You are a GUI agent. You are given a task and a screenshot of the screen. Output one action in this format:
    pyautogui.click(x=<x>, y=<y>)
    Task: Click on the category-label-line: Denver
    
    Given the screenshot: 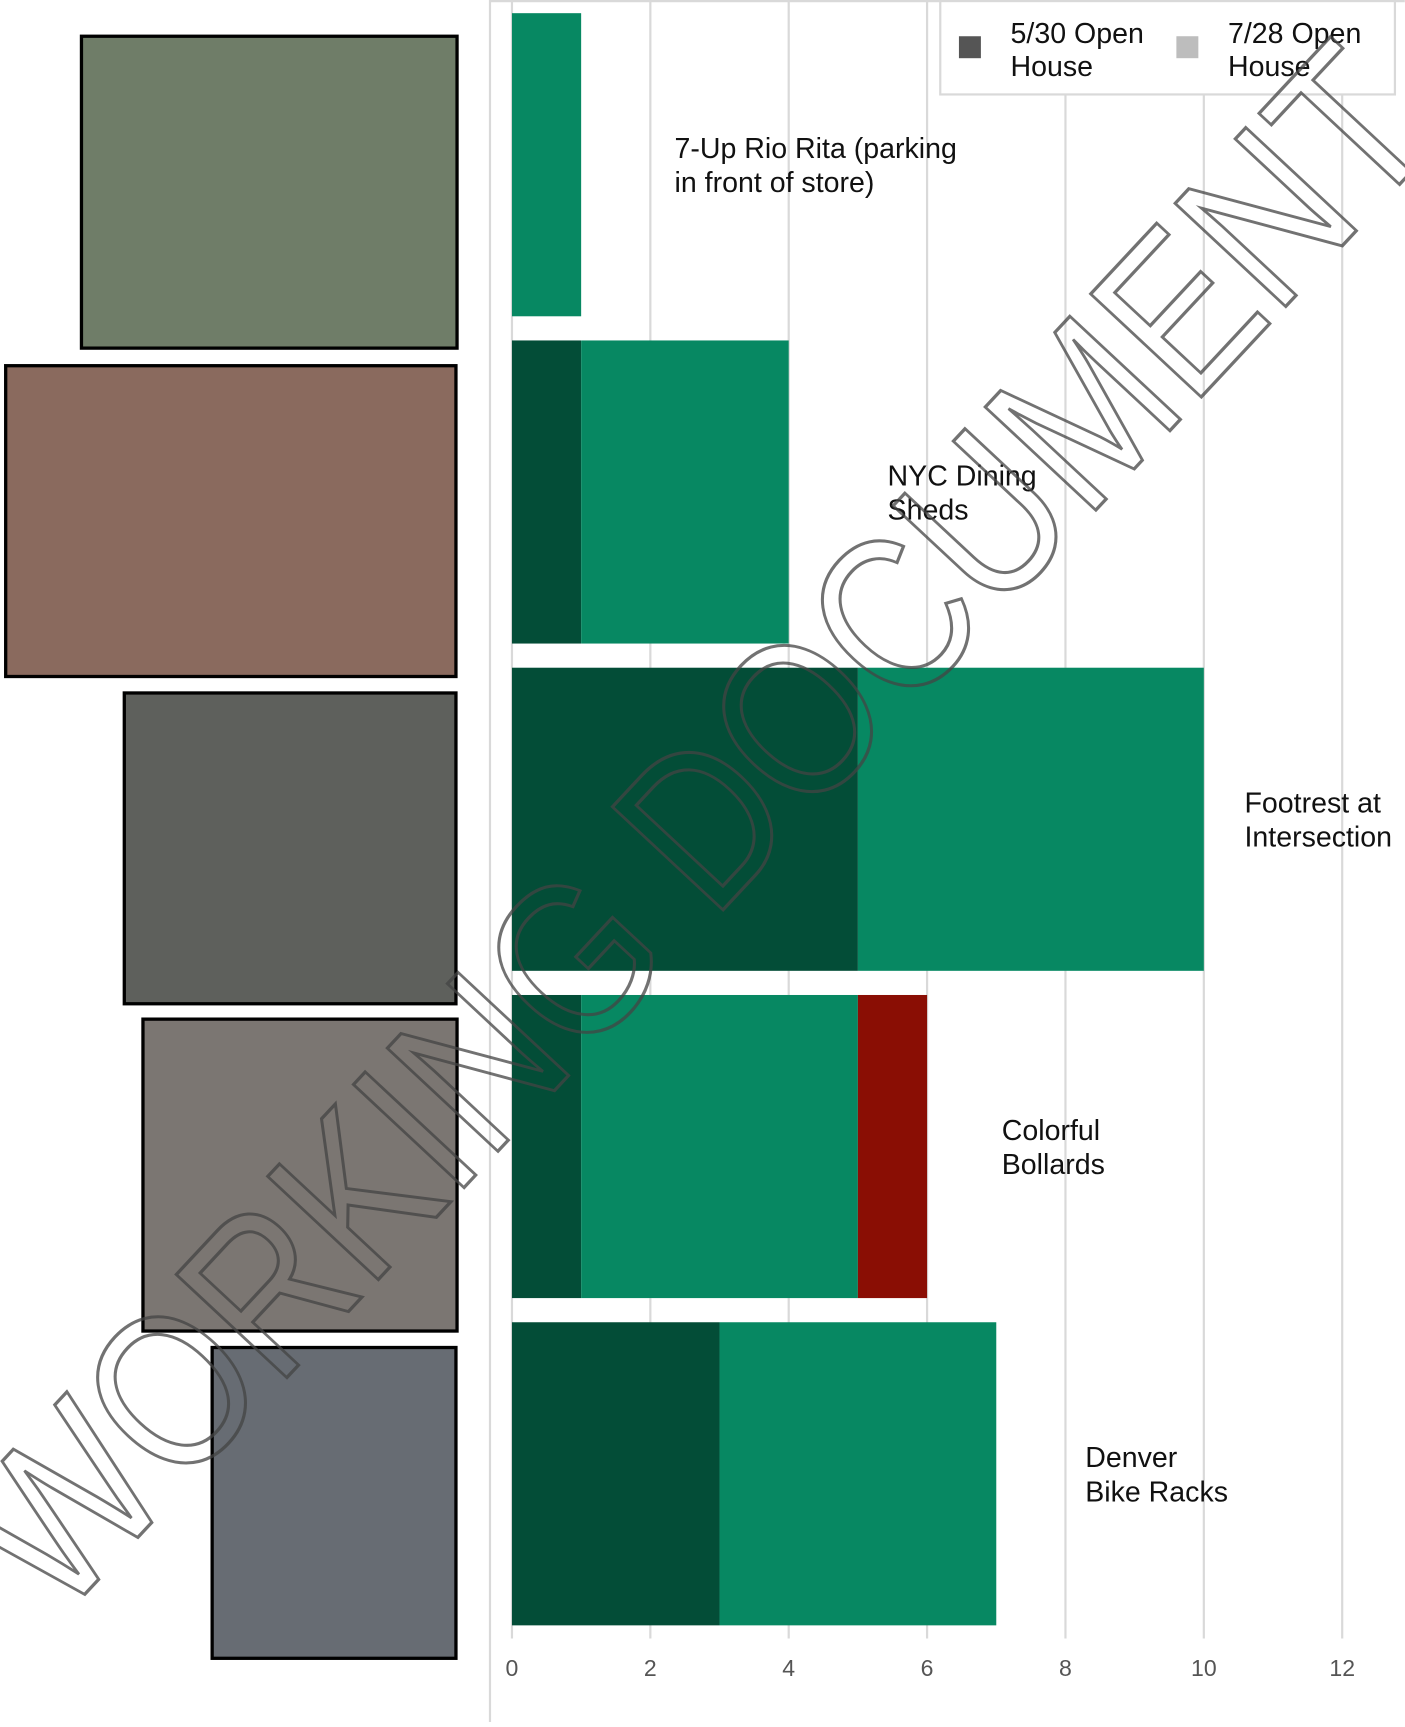 What is the action you would take?
    pyautogui.click(x=1131, y=1458)
    